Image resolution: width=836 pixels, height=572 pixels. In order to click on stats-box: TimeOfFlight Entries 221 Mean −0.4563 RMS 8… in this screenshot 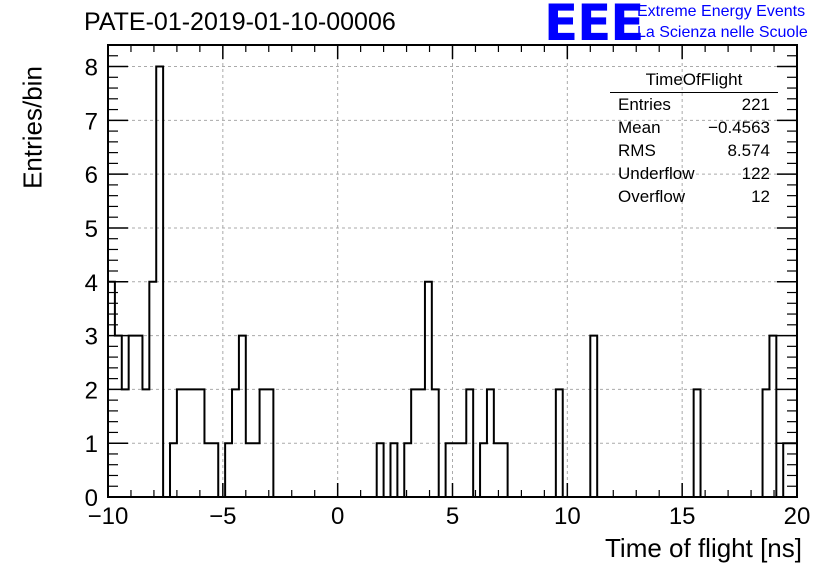, I will do `click(694, 139)`.